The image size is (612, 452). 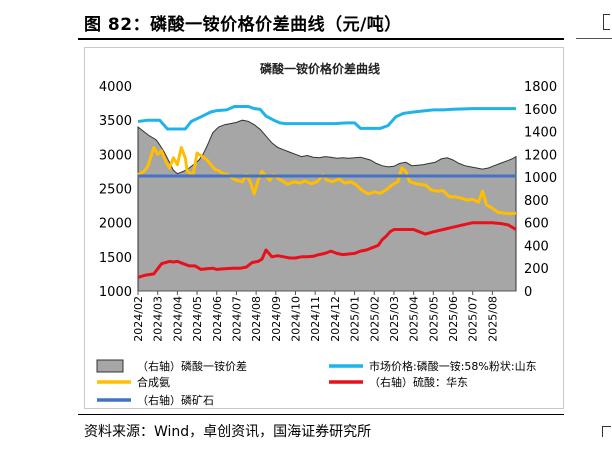 What do you see at coordinates (321, 414) in the screenshot?
I see `source-rule` at bounding box center [321, 414].